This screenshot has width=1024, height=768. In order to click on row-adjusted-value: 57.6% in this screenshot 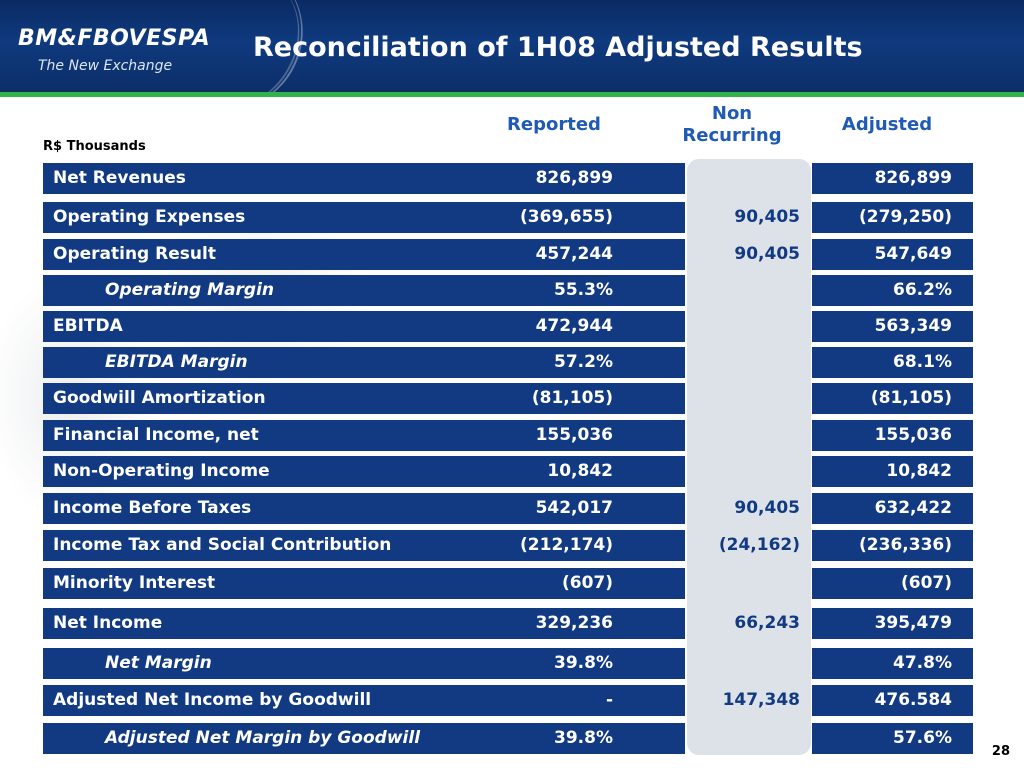, I will do `click(922, 738)`.